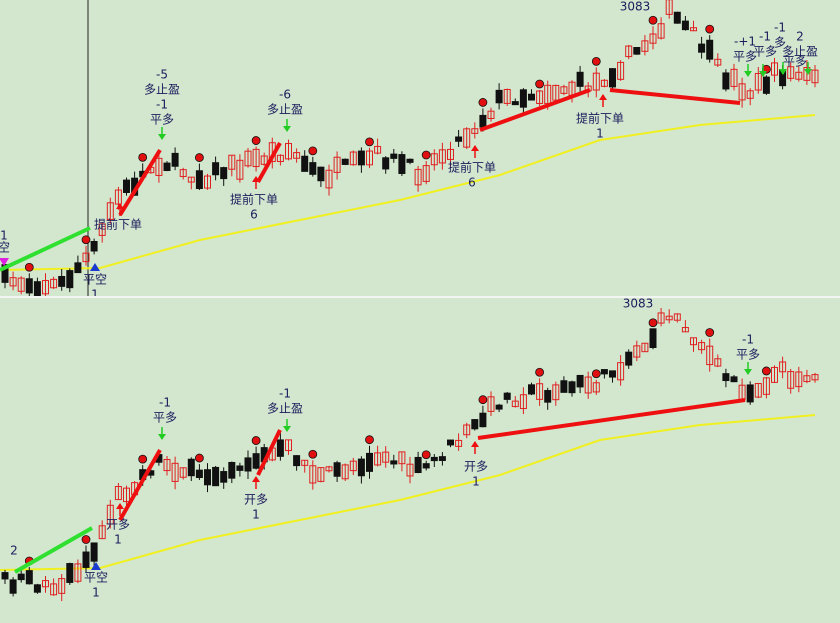 This screenshot has height=623, width=840. What do you see at coordinates (162, 75) in the screenshot?
I see `signal-label: -5` at bounding box center [162, 75].